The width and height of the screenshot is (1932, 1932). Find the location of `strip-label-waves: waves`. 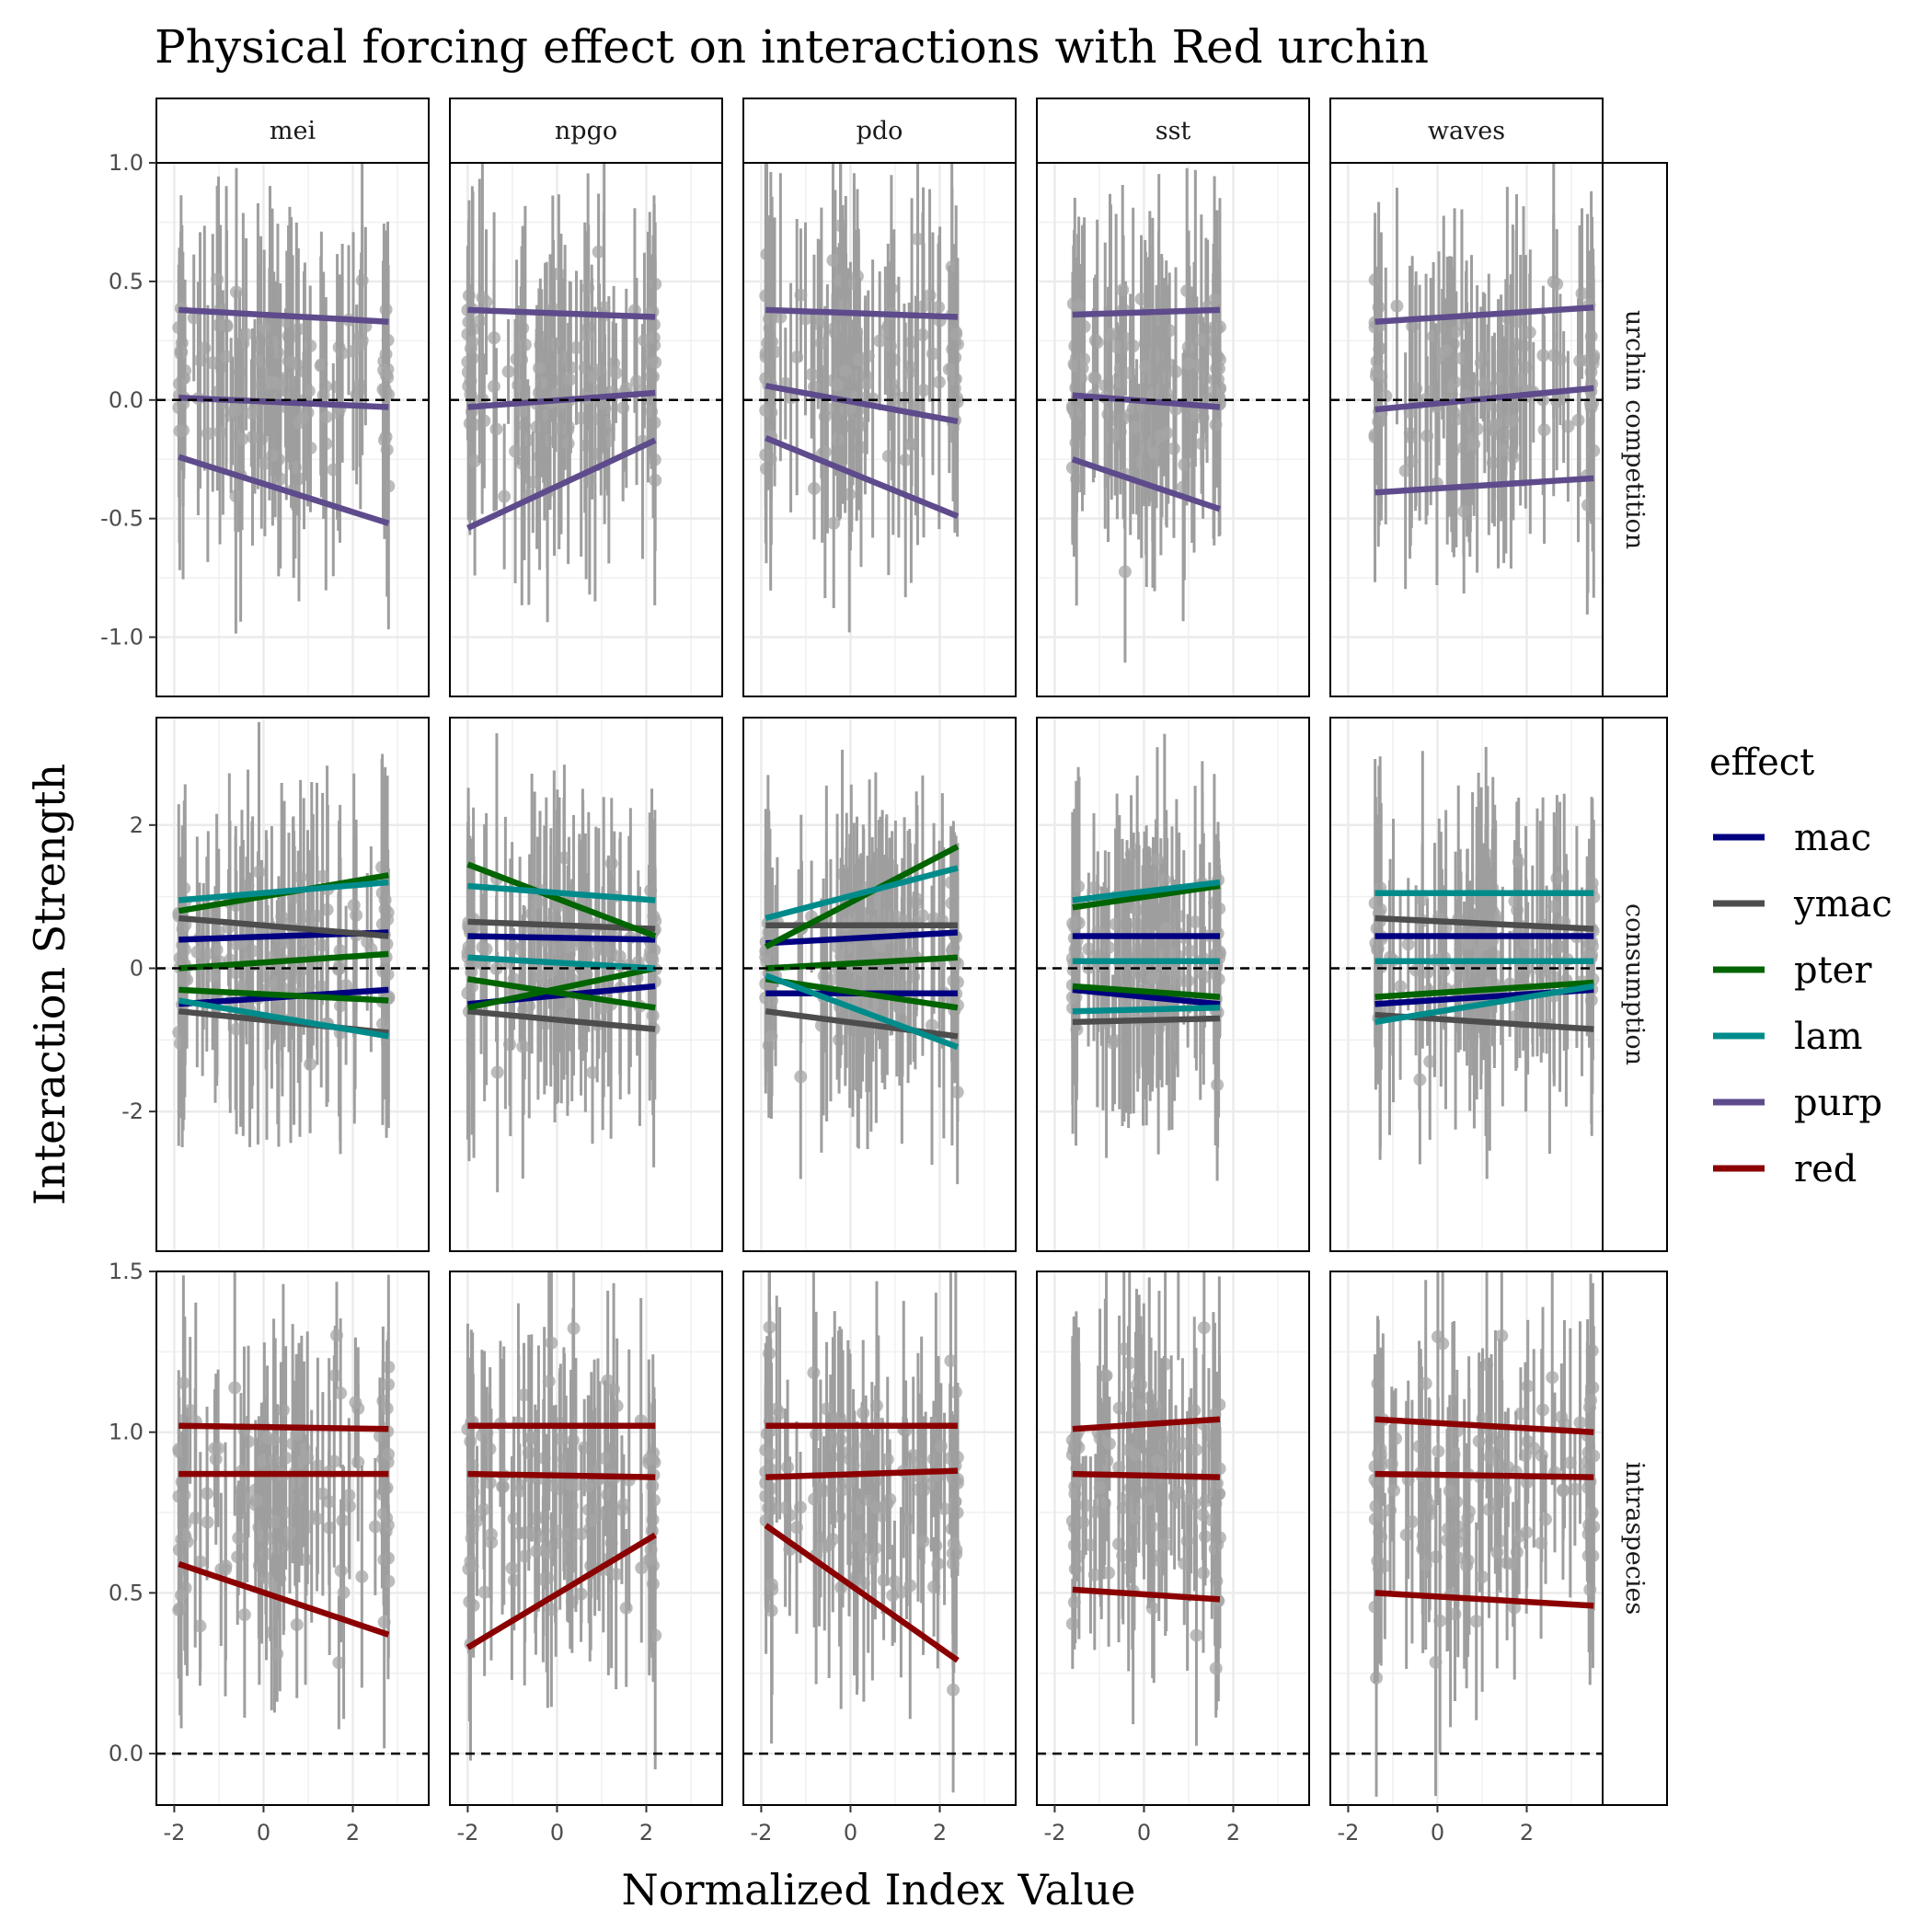

strip-label-waves: waves is located at coordinates (1466, 131).